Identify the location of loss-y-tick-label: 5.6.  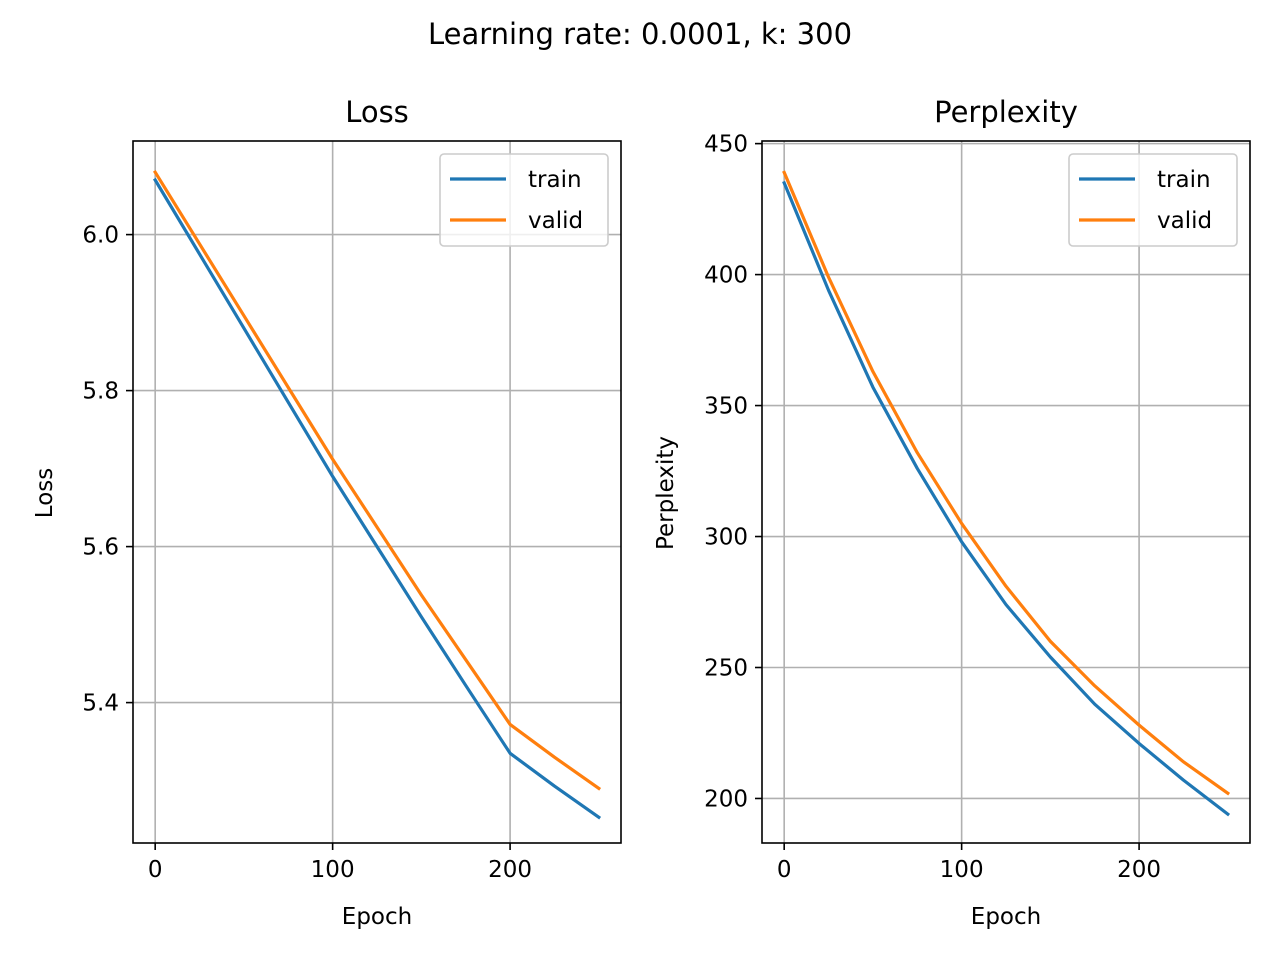
(100, 548).